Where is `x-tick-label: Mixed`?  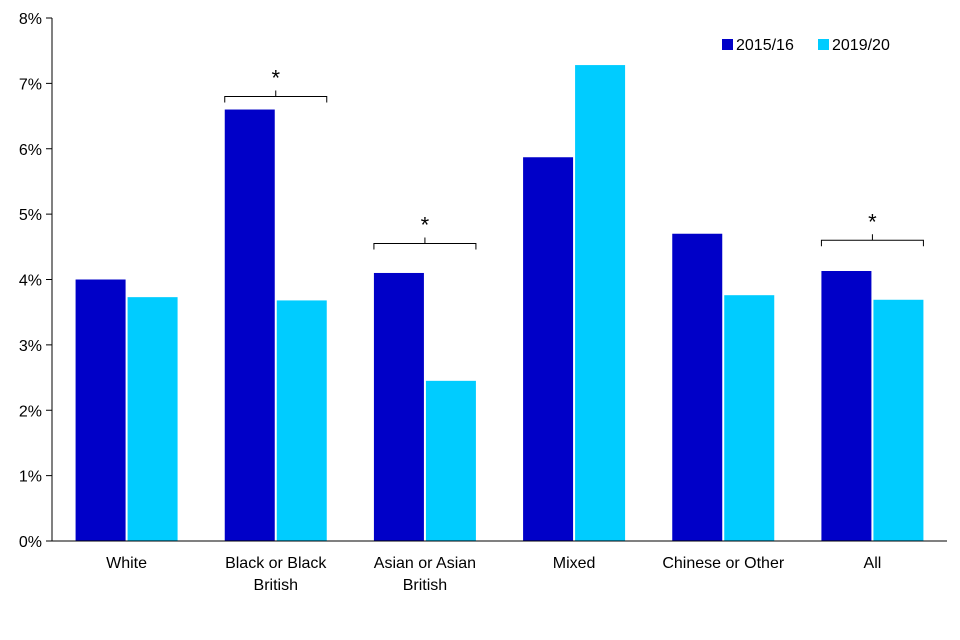
x-tick-label: Mixed is located at coordinates (574, 563).